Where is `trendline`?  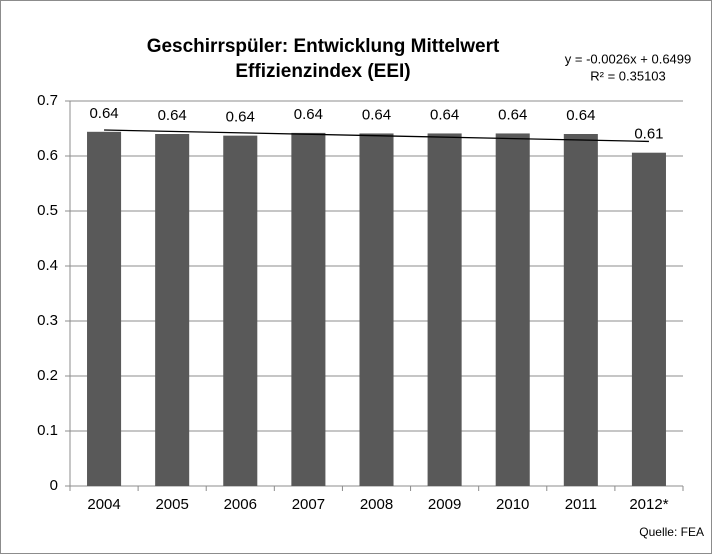 trendline is located at coordinates (376, 136).